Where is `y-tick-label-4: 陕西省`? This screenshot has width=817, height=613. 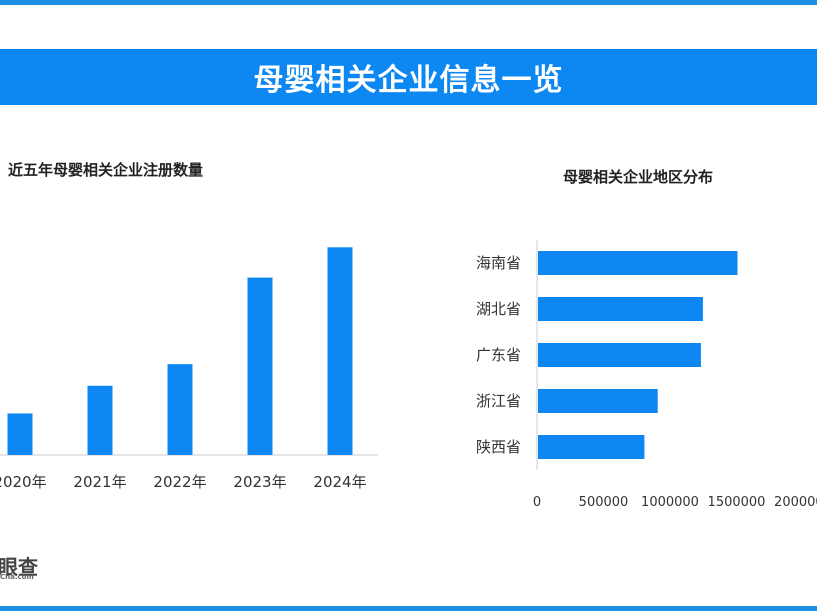 y-tick-label-4: 陕西省 is located at coordinates (498, 447).